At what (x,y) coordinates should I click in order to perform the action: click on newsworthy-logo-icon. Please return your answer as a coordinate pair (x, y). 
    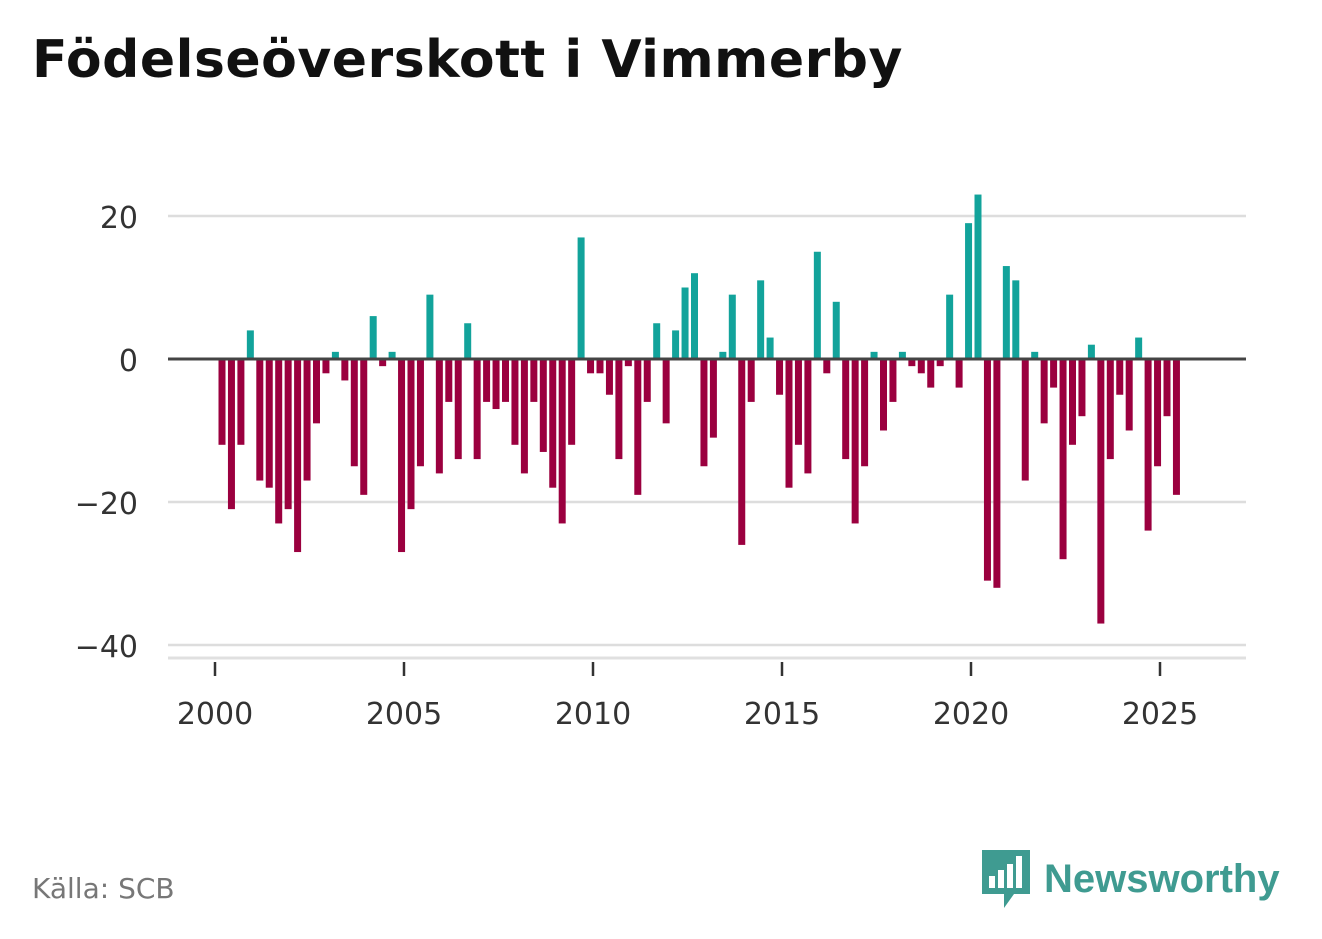
    Looking at the image, I should click on (1006, 879).